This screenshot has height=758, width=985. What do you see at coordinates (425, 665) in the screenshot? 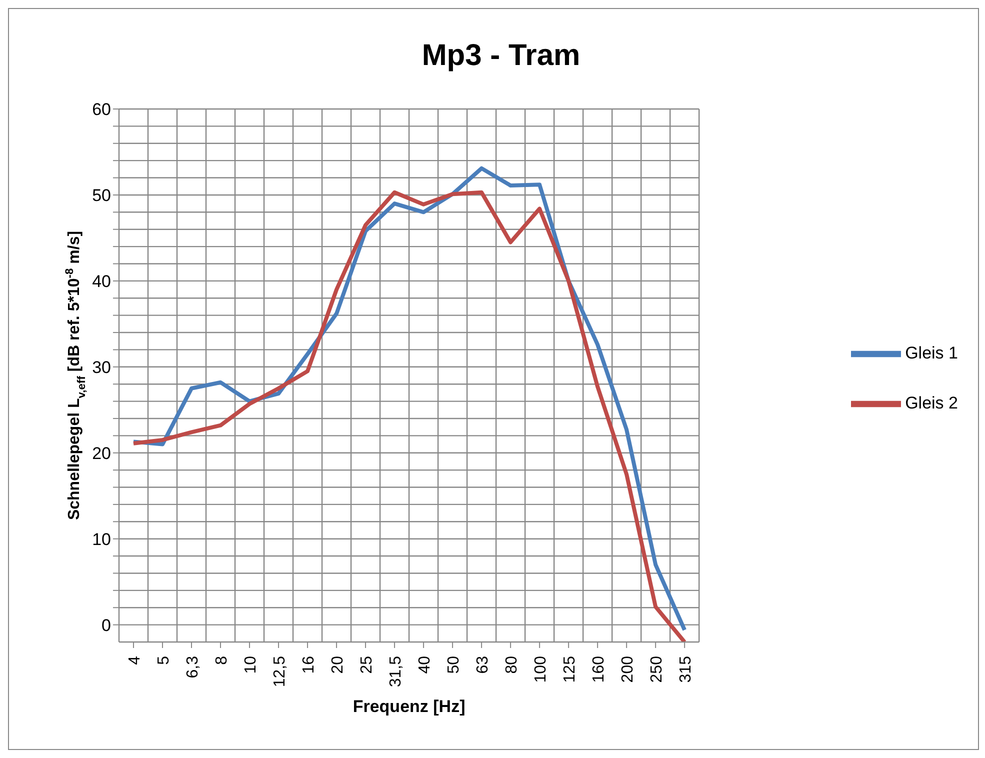
I see `x-tick-label: 40` at bounding box center [425, 665].